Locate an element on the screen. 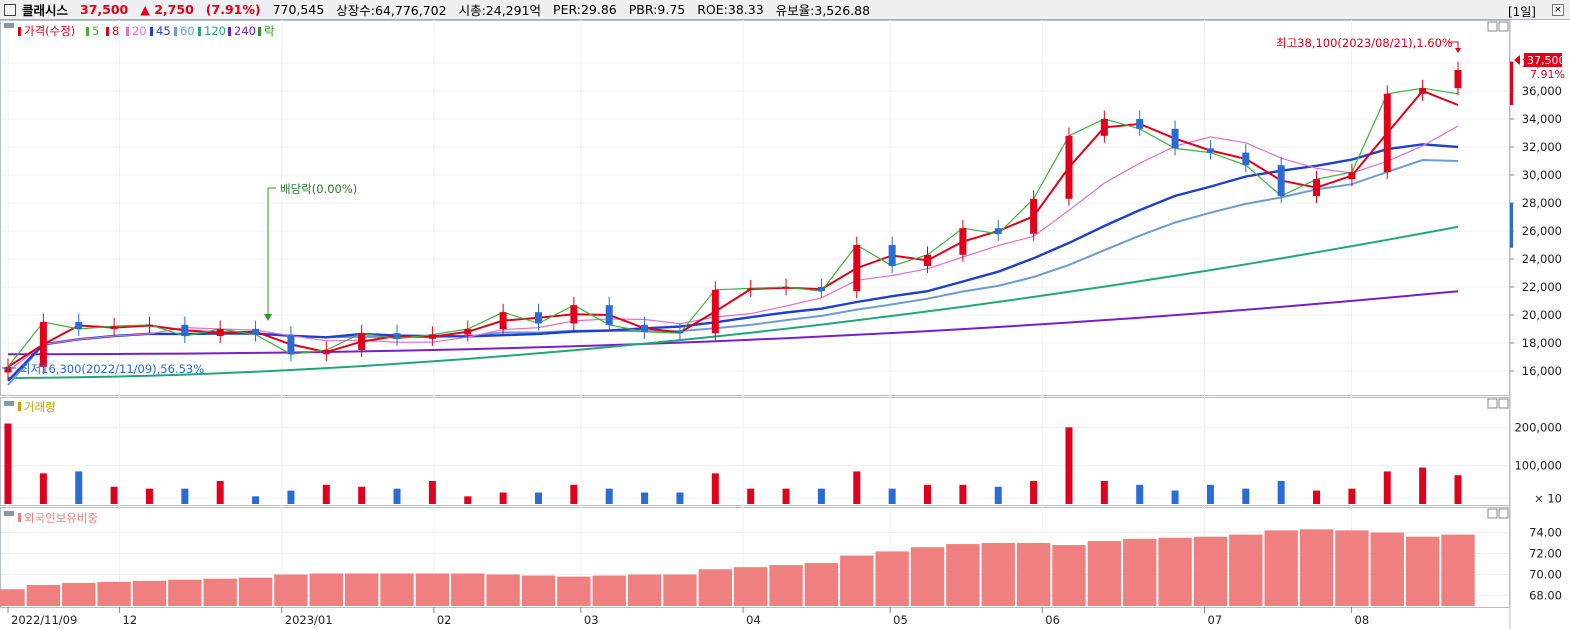 The width and height of the screenshot is (1570, 629). price-panel-max-button is located at coordinates (1503, 26).